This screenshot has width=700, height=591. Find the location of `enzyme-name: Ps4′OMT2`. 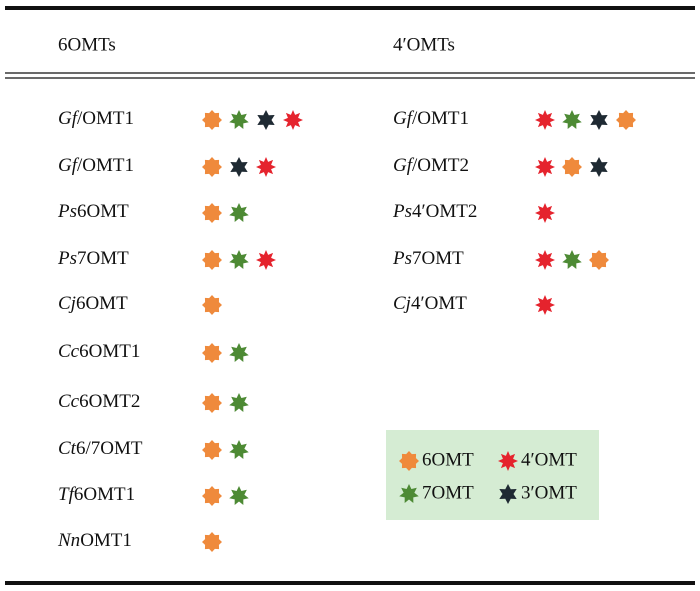

enzyme-name: Ps4′OMT2 is located at coordinates (434, 211).